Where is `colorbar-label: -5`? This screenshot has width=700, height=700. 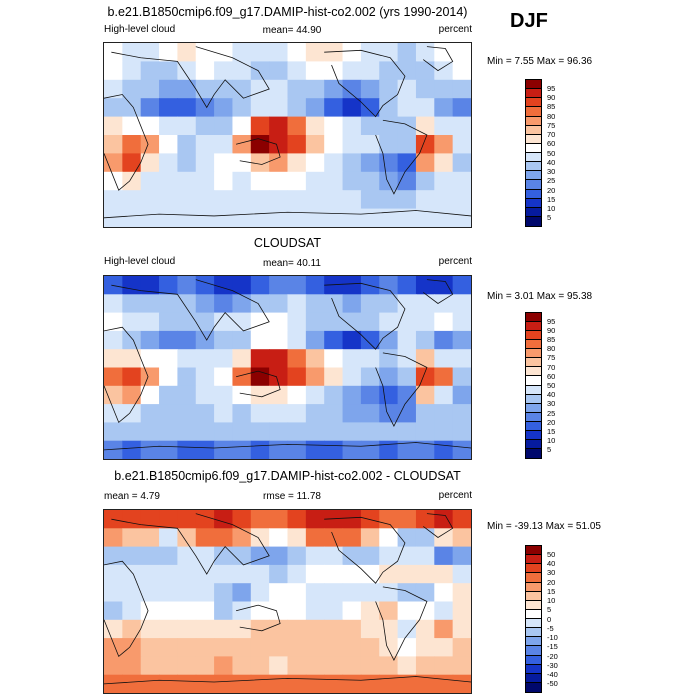 colorbar-label: -5 is located at coordinates (550, 628).